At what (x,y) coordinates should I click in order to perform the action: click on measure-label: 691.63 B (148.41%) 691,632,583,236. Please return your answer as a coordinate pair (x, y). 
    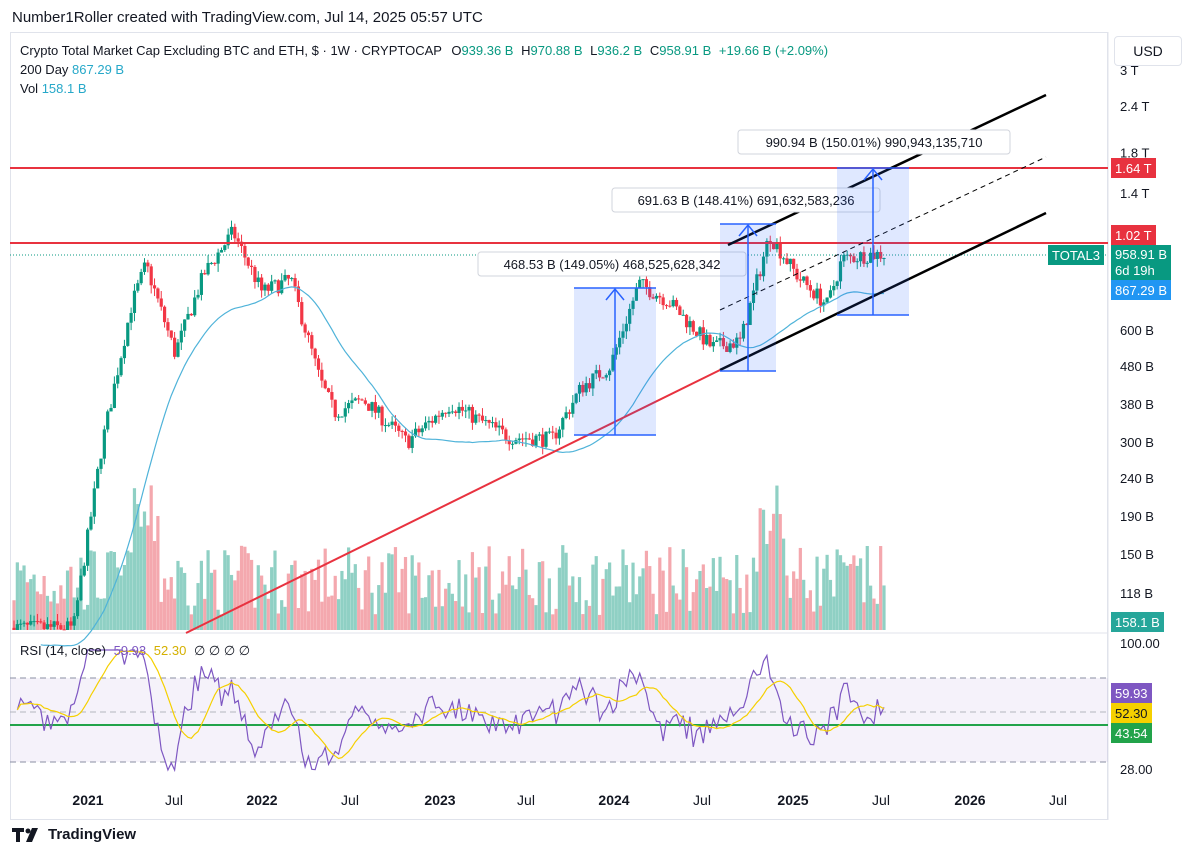
    Looking at the image, I should click on (746, 200).